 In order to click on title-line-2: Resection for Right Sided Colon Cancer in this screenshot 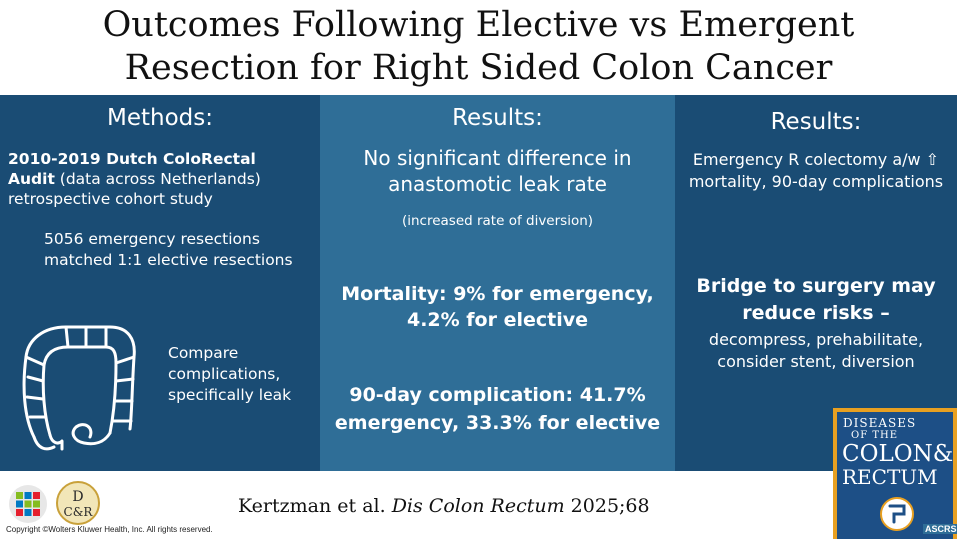, I will do `click(478, 68)`.